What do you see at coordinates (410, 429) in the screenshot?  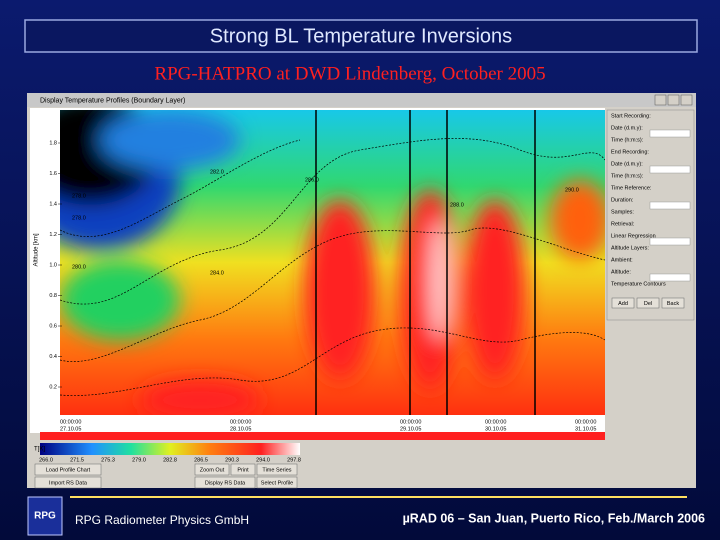 I see `x-tick-label: 29.10.05` at bounding box center [410, 429].